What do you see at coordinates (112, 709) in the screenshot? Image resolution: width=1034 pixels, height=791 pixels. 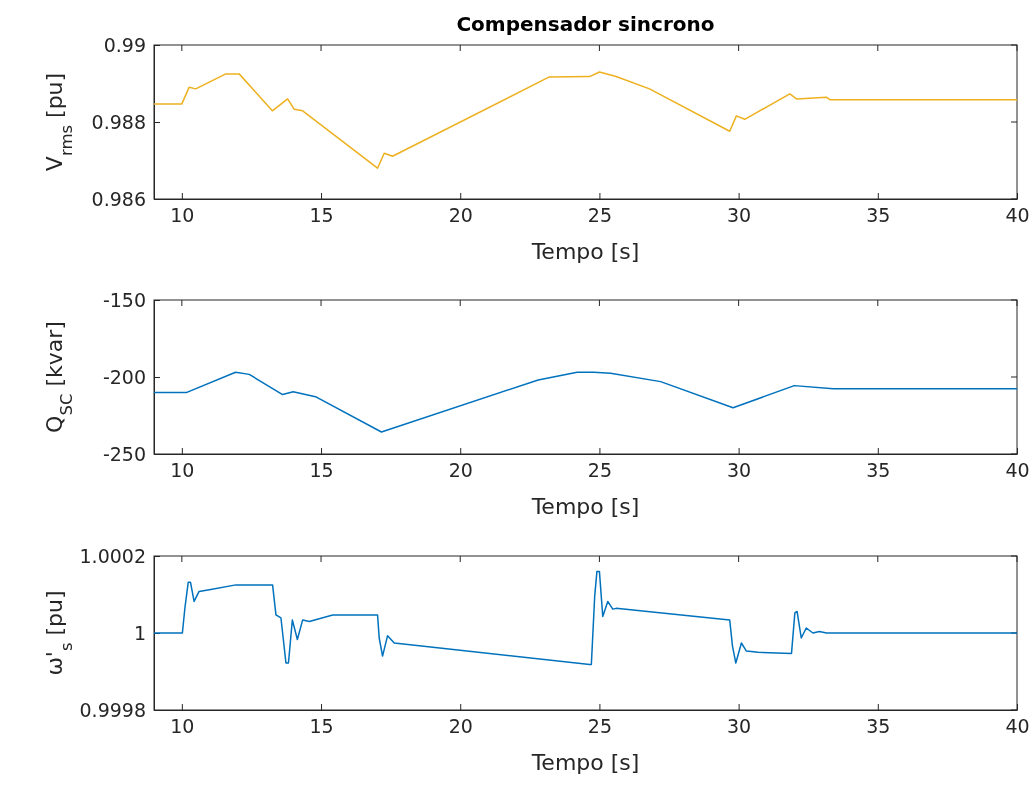 I see `y-tick-label: 0.9998` at bounding box center [112, 709].